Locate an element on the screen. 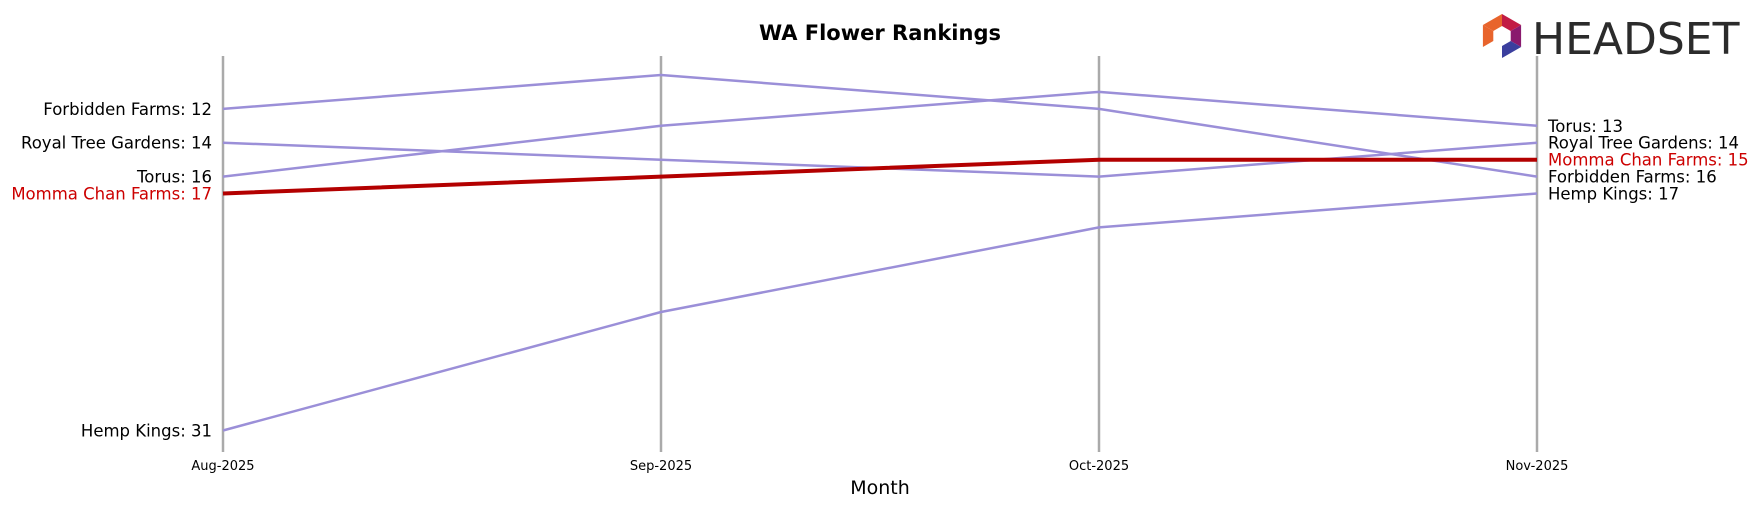  start-label-royal-tree-gardens: Royal Tree Gardens: 14 is located at coordinates (116, 143).